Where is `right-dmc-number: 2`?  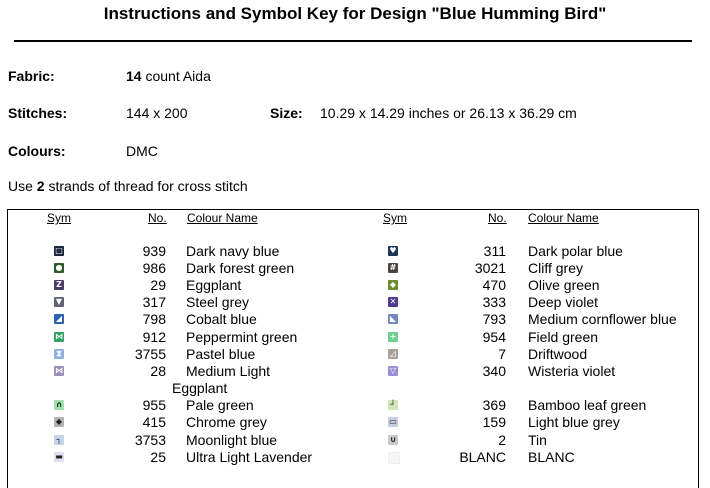
right-dmc-number: 2 is located at coordinates (502, 440).